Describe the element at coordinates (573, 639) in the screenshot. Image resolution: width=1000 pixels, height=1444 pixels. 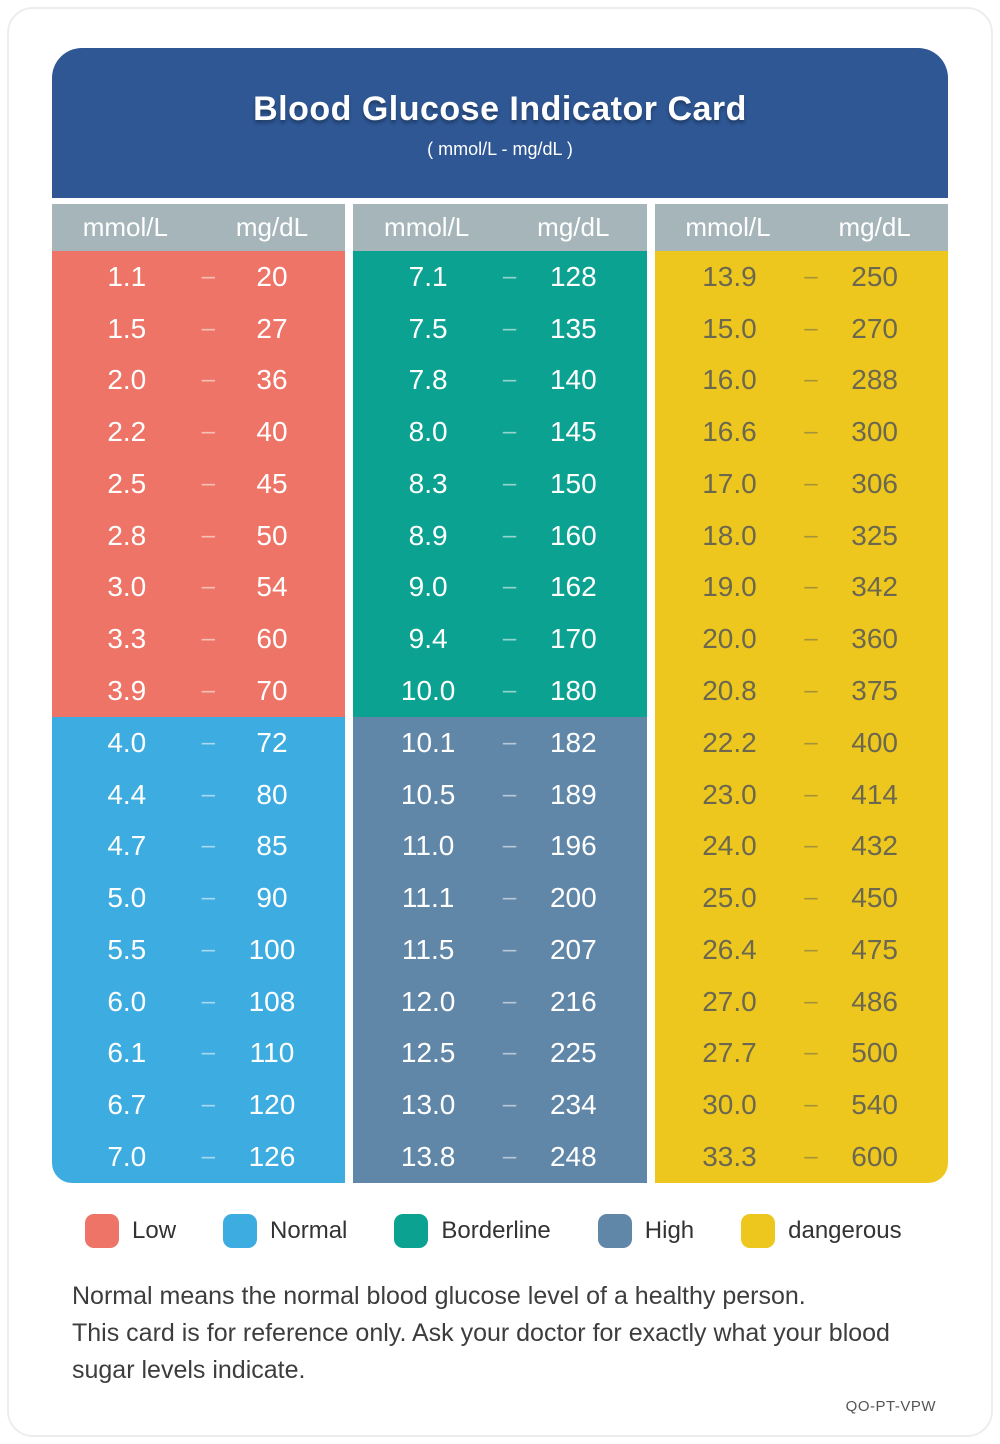
I see `mgdl-value: 170` at that location.